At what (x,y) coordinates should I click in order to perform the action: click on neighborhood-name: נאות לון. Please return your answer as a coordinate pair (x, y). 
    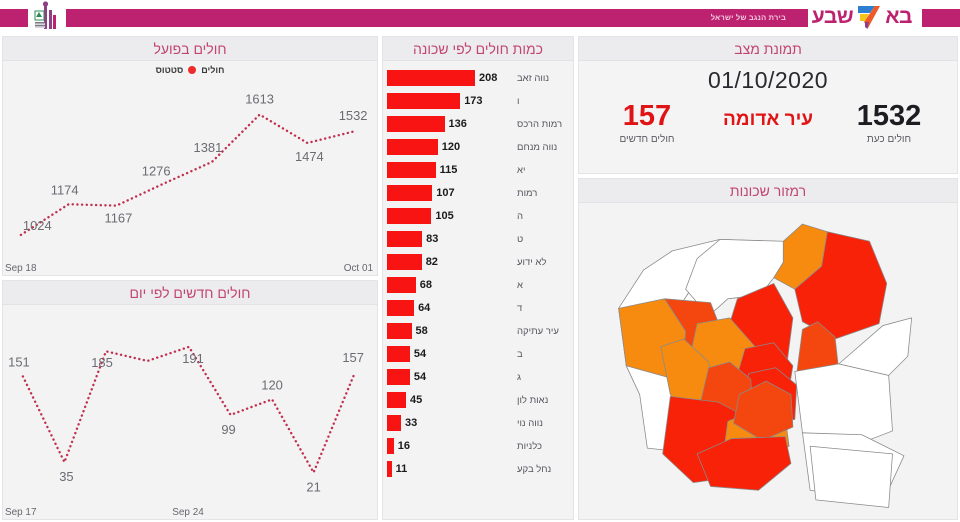
    Looking at the image, I should click on (533, 400).